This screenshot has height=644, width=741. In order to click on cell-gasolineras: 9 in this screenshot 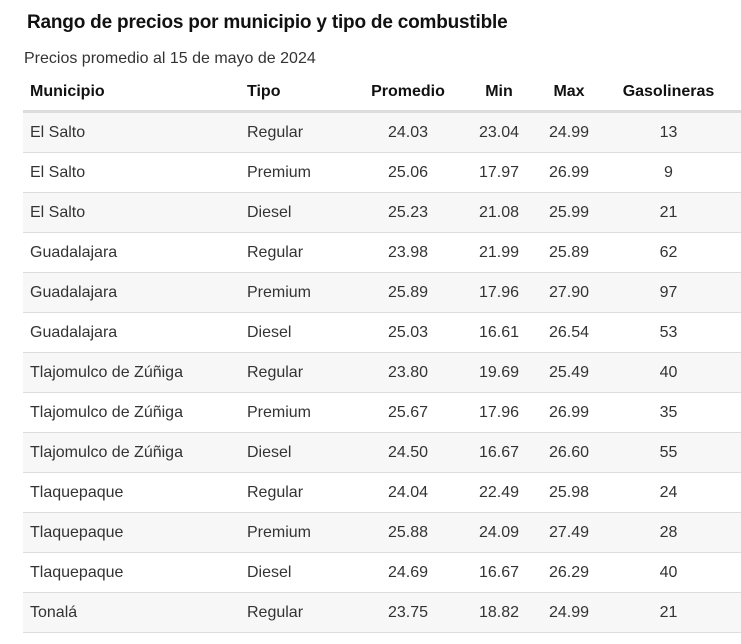, I will do `click(668, 172)`.